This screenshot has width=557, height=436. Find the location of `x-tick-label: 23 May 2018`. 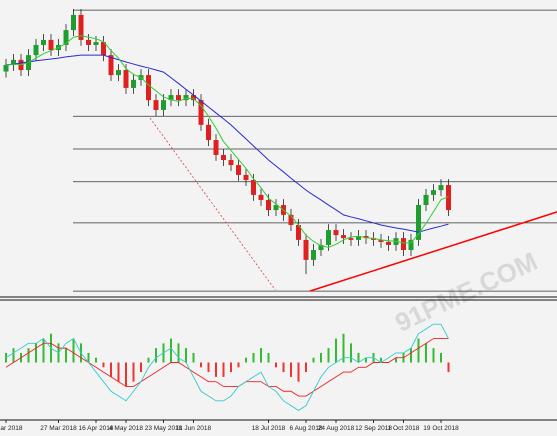

x-tick-label: 23 May 2018 is located at coordinates (164, 428).